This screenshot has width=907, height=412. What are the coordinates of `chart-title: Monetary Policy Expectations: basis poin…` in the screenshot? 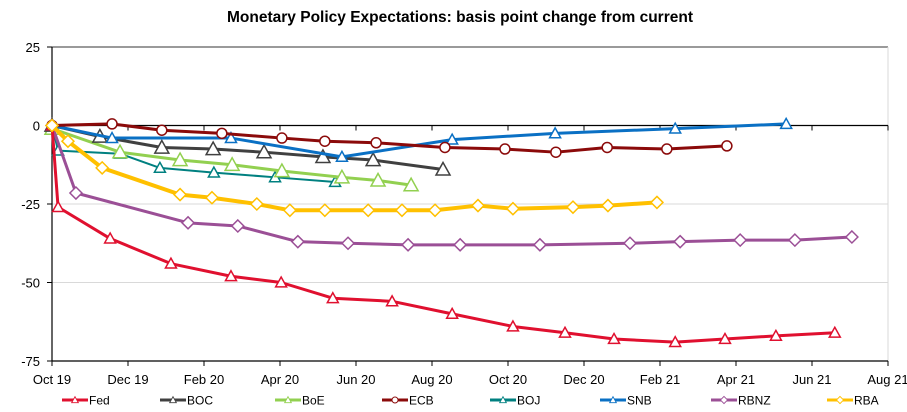 It's located at (460, 17).